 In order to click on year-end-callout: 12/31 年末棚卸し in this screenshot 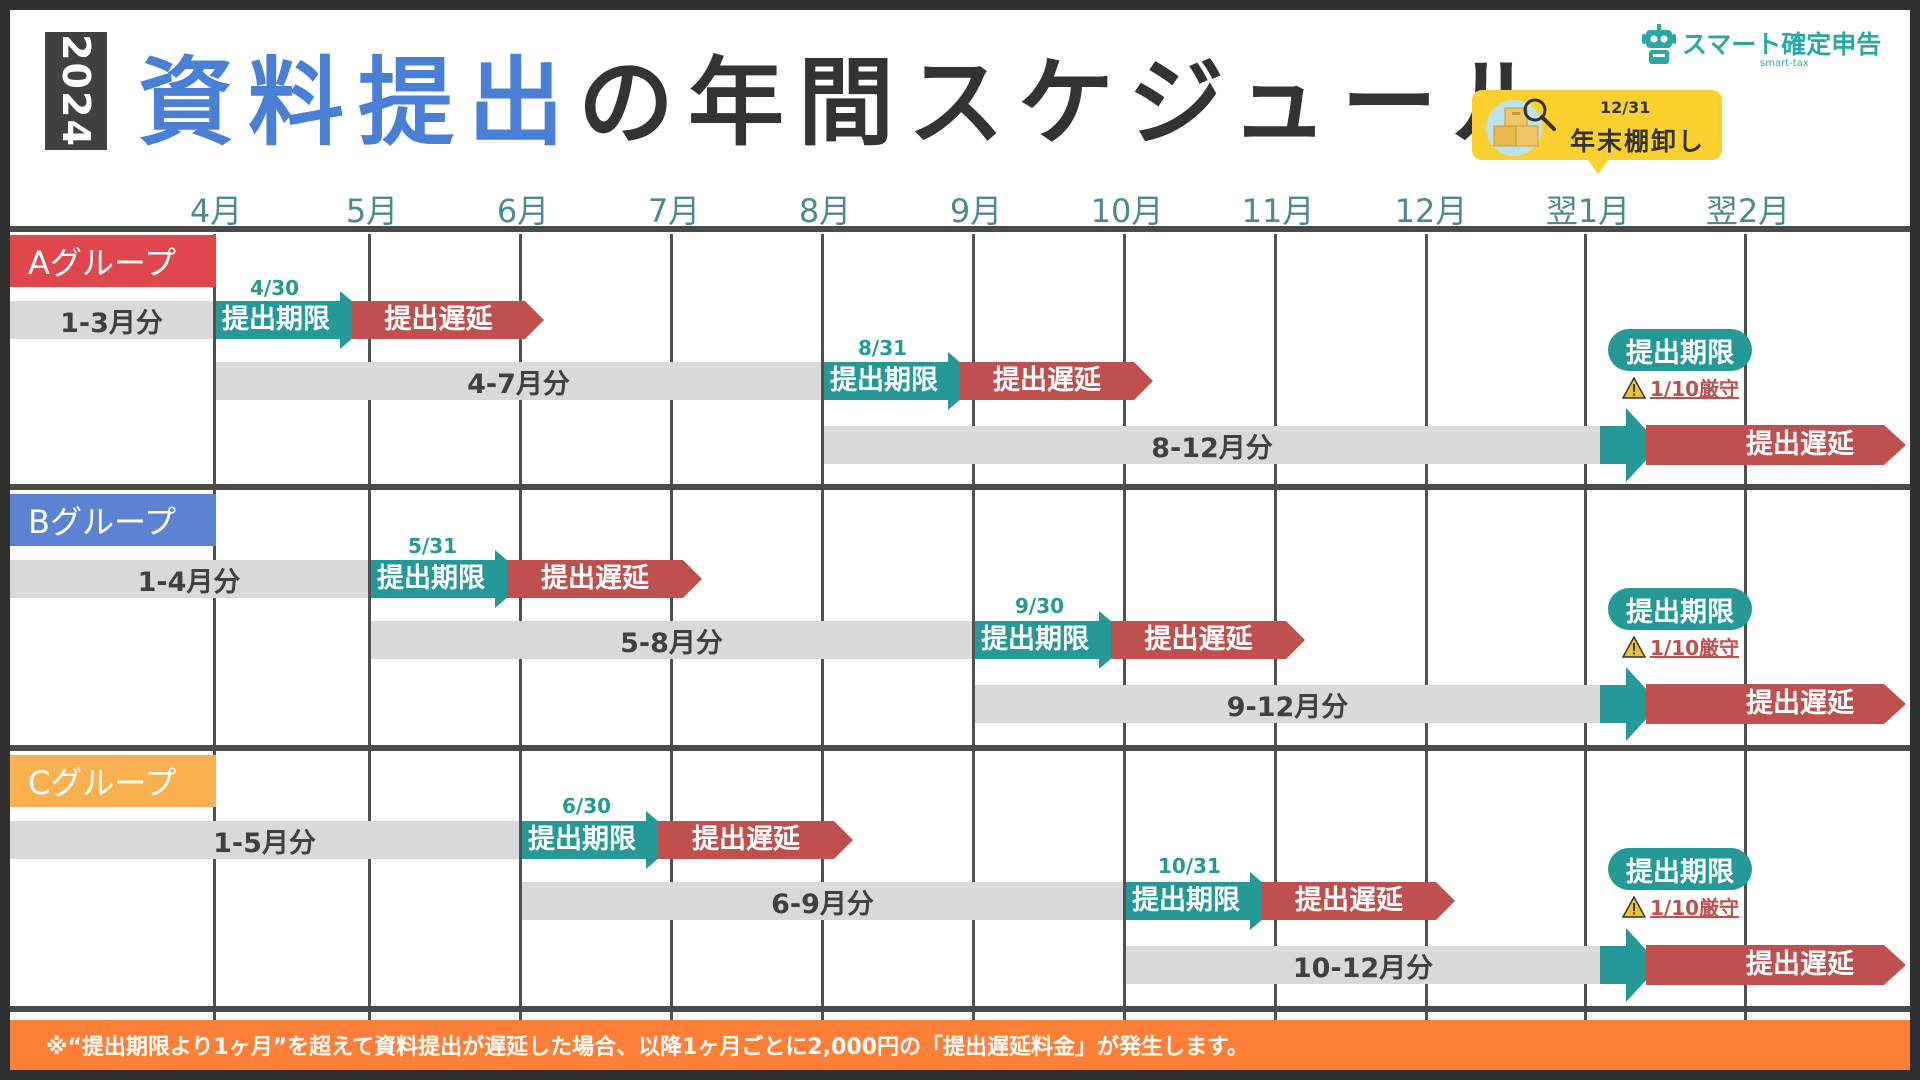, I will do `click(1597, 132)`.